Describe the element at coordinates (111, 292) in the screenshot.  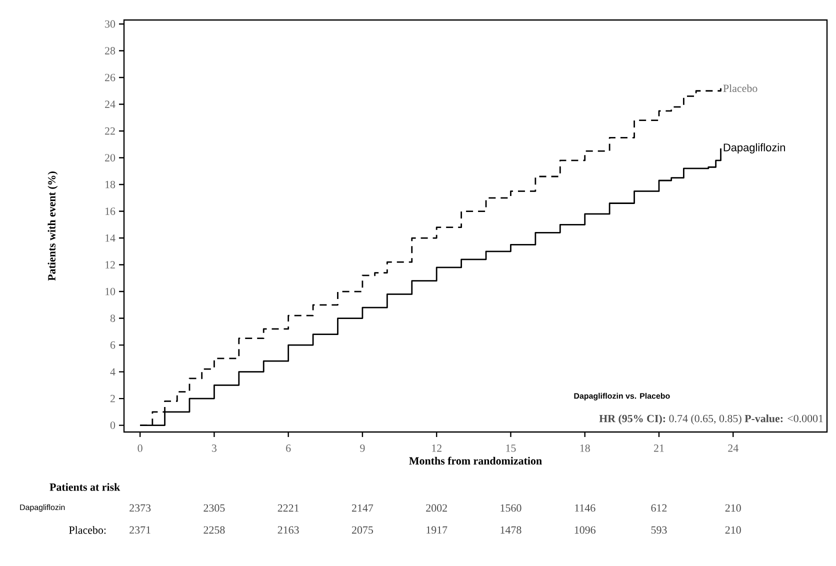
I see `y-tick-label: 10` at that location.